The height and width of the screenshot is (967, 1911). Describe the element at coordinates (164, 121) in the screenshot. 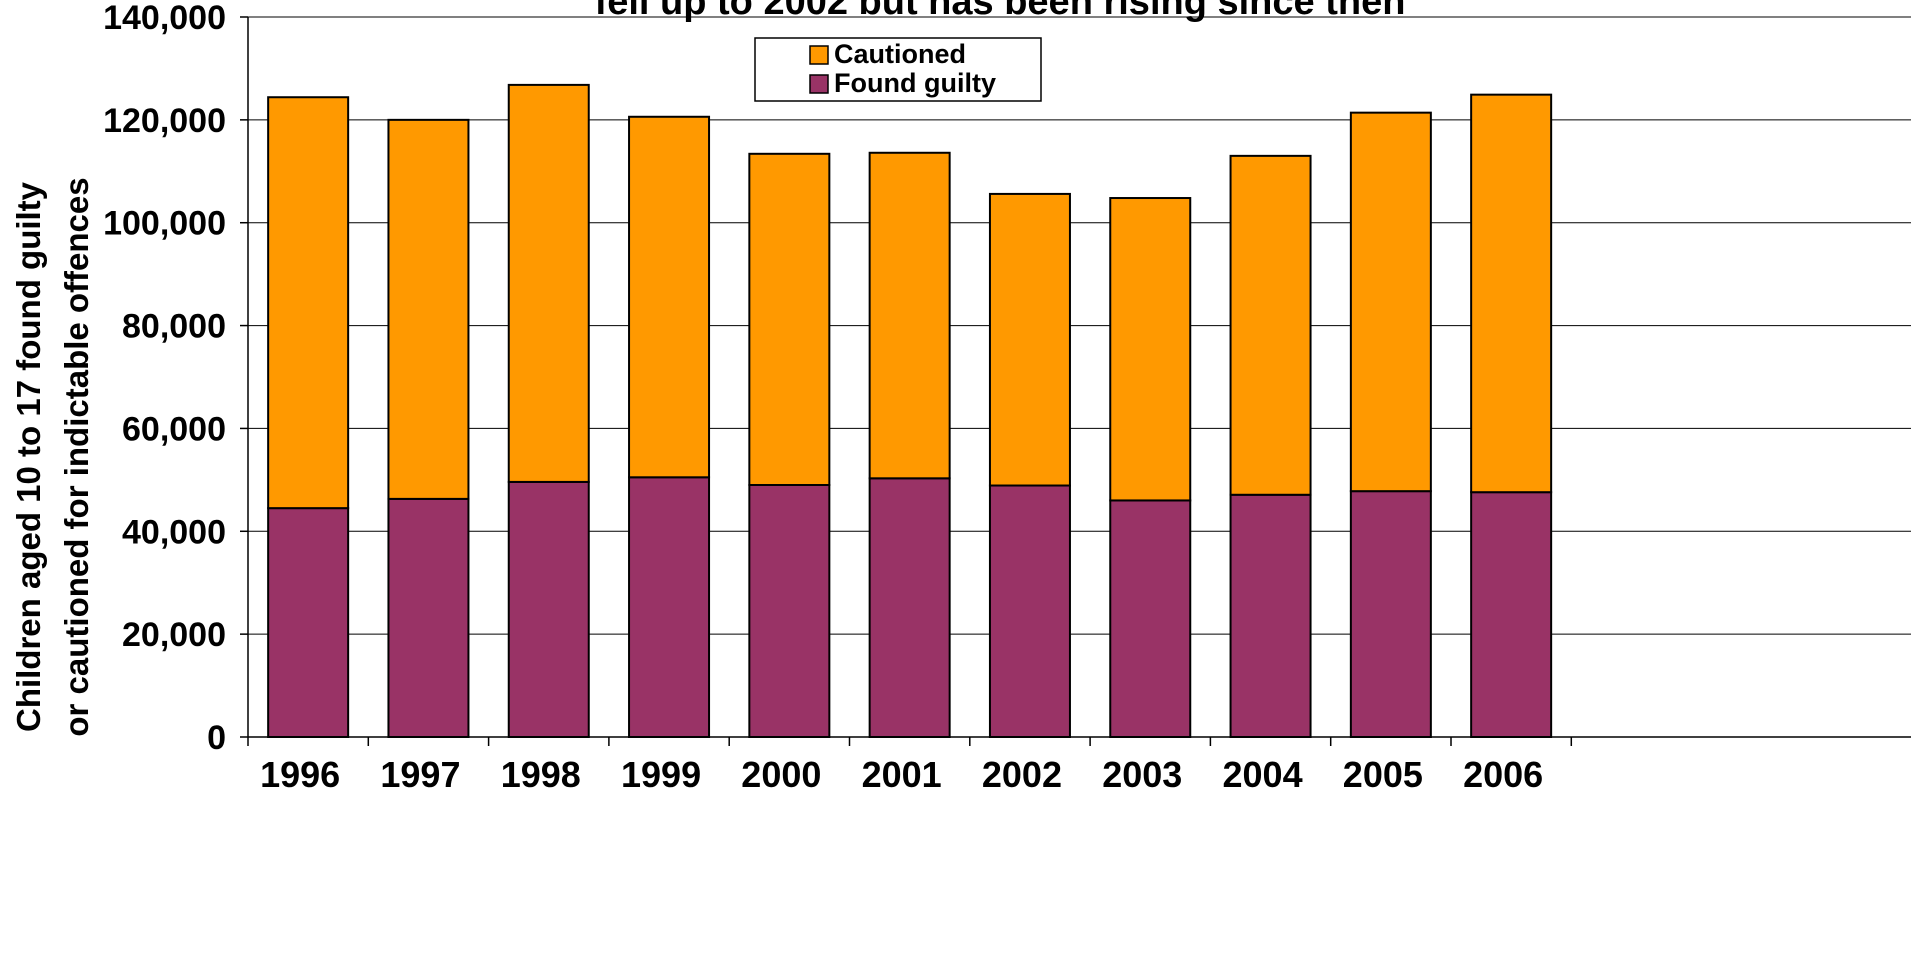

I see `y-tick-label: 120,000` at that location.